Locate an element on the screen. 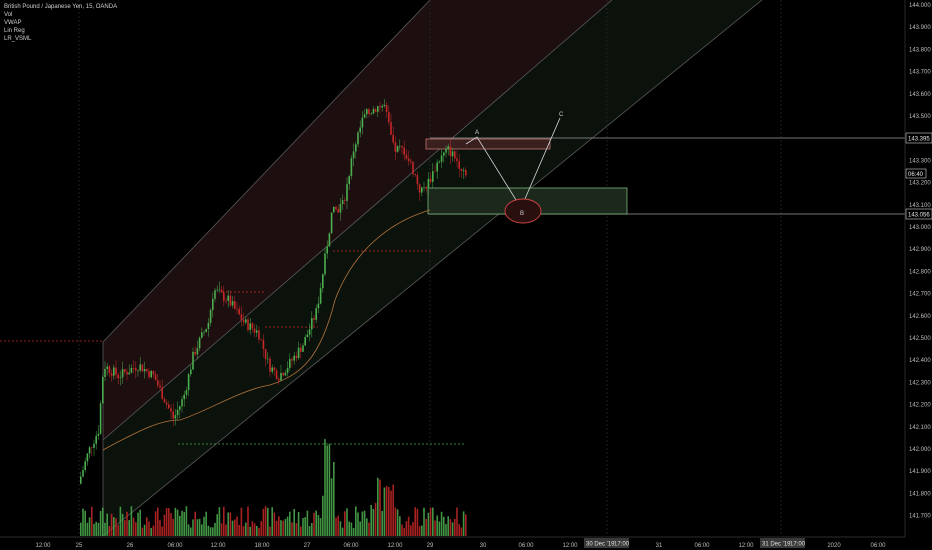 This screenshot has height=550, width=932. price-tick-label: 143.200 is located at coordinates (920, 184).